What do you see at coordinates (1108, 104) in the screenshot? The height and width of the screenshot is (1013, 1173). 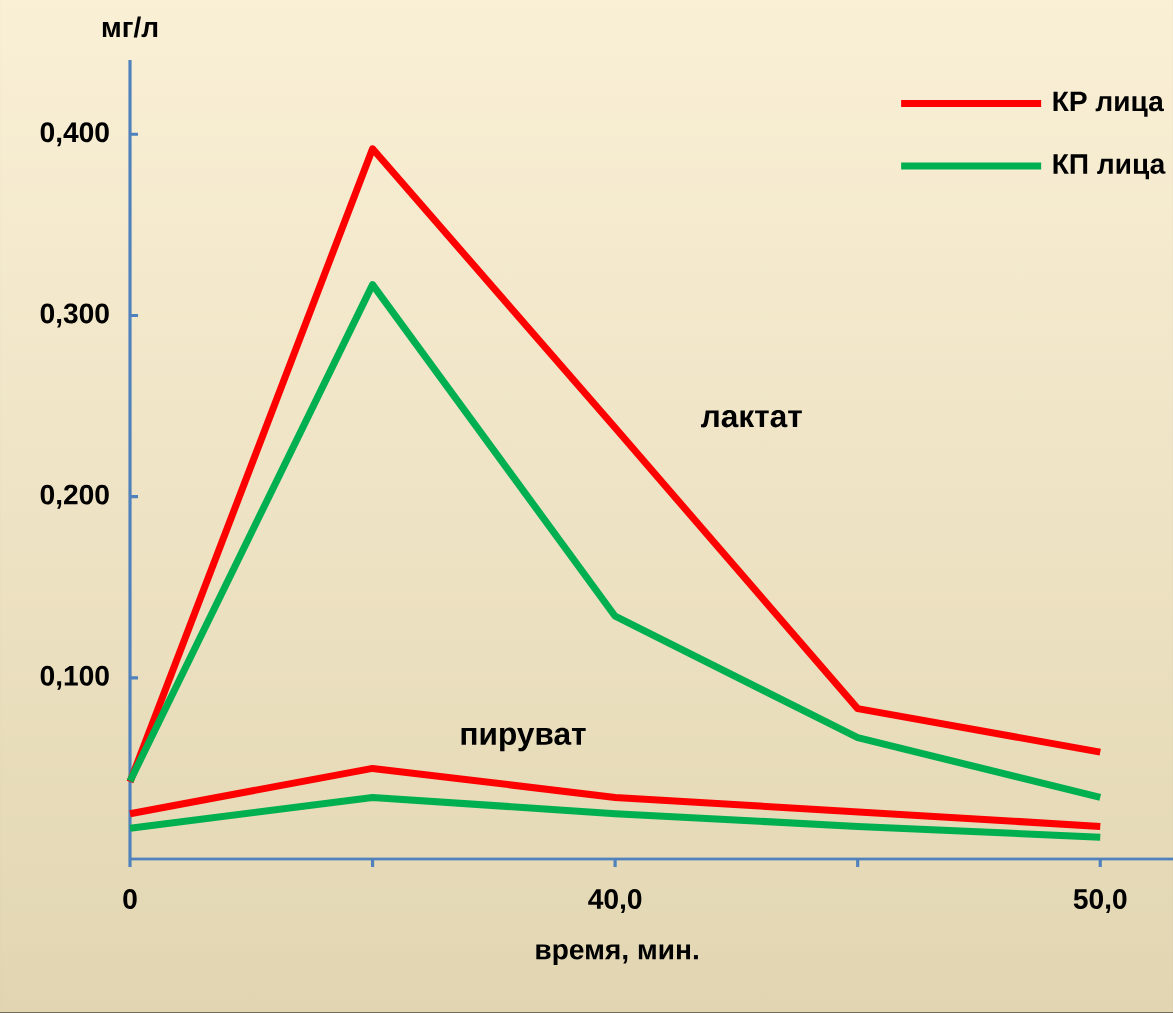 I see `legend-label: КР лица` at bounding box center [1108, 104].